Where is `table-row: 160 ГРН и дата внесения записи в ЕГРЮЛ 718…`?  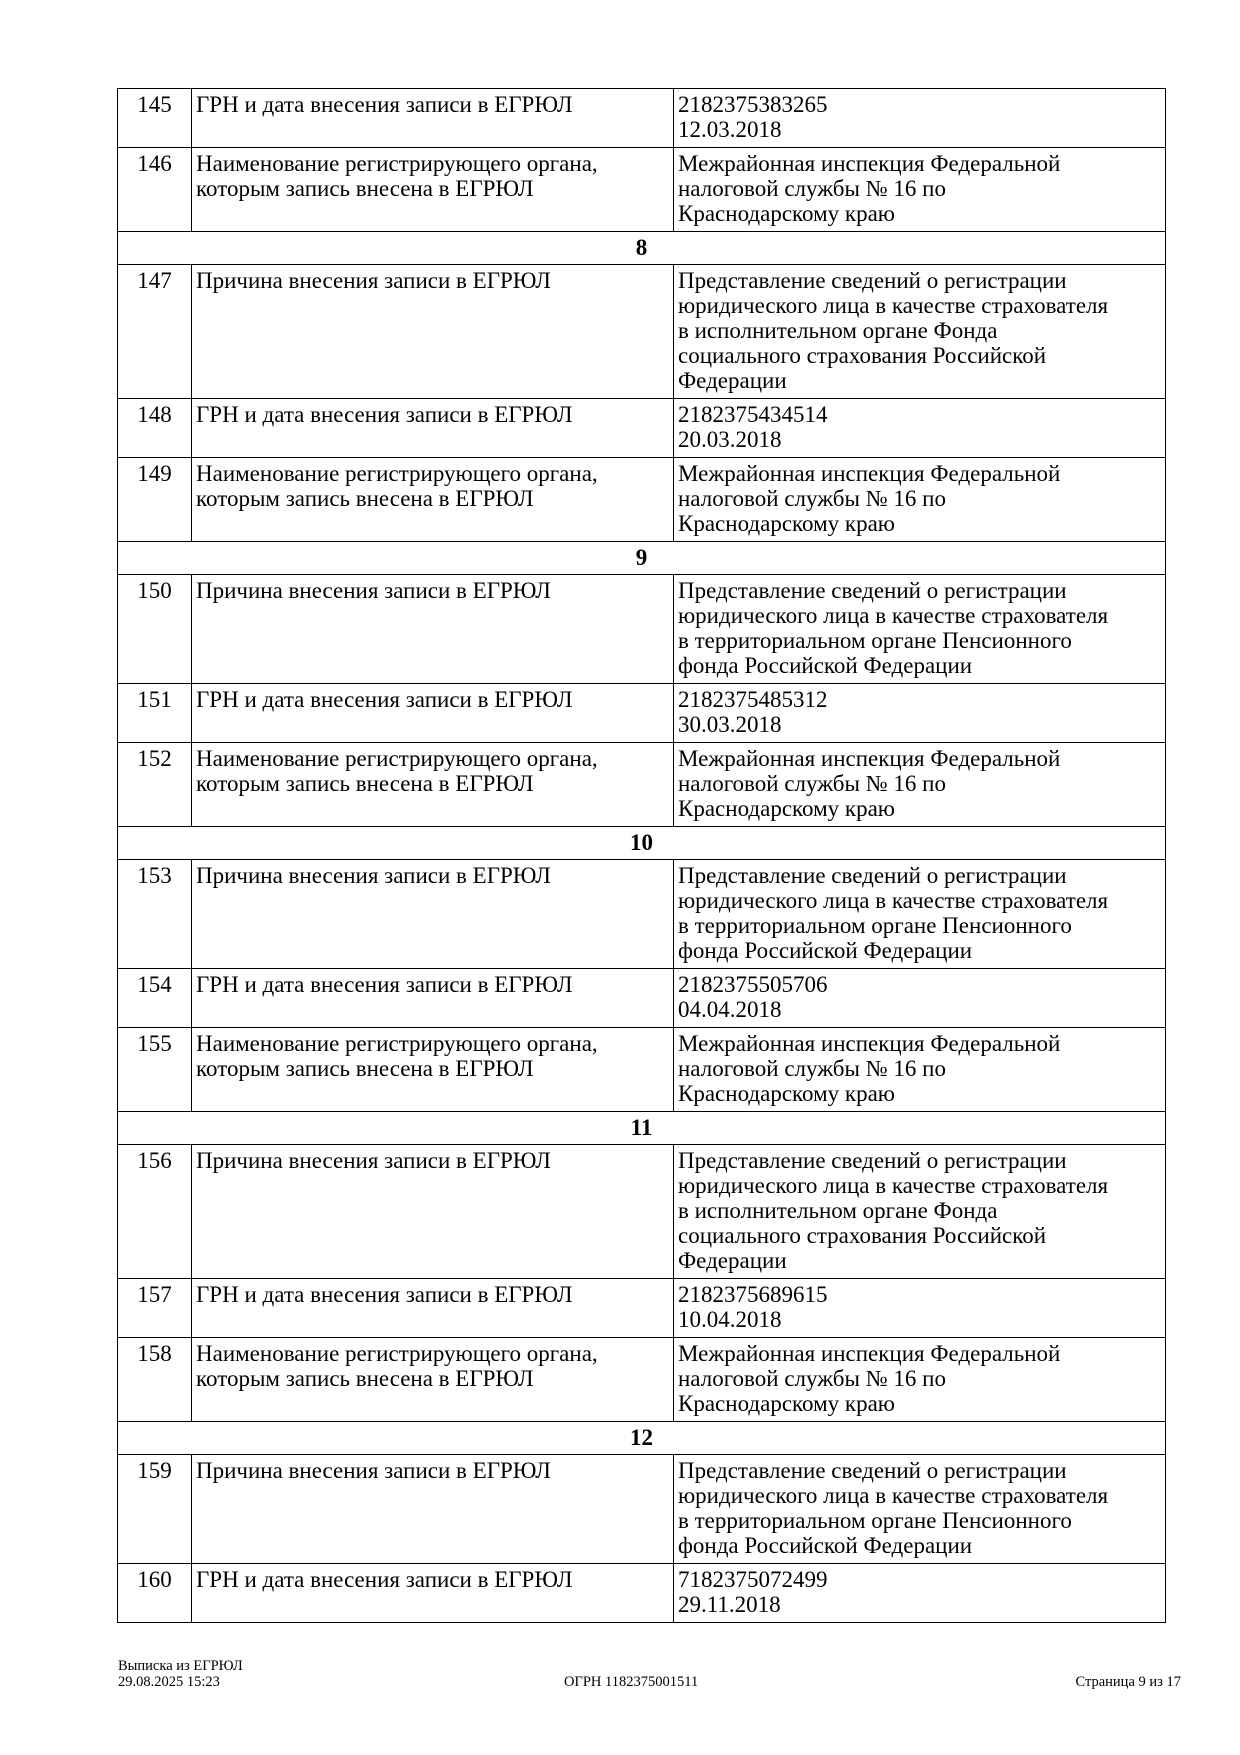 table-row: 160 ГРН и дата внесения записи в ЕГРЮЛ 718… is located at coordinates (641, 1593).